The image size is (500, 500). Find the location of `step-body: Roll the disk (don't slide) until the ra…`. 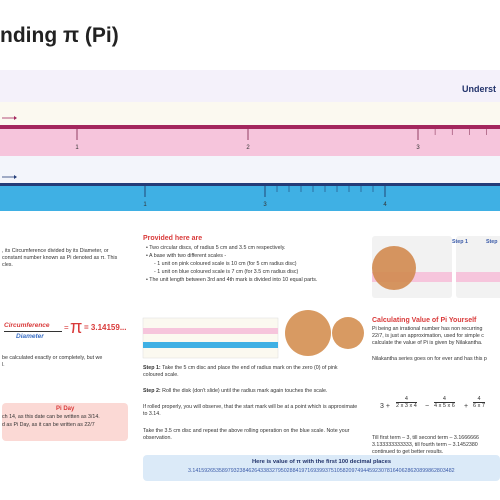

step-body: Roll the disk (don't slide) until the ra… is located at coordinates (245, 391).